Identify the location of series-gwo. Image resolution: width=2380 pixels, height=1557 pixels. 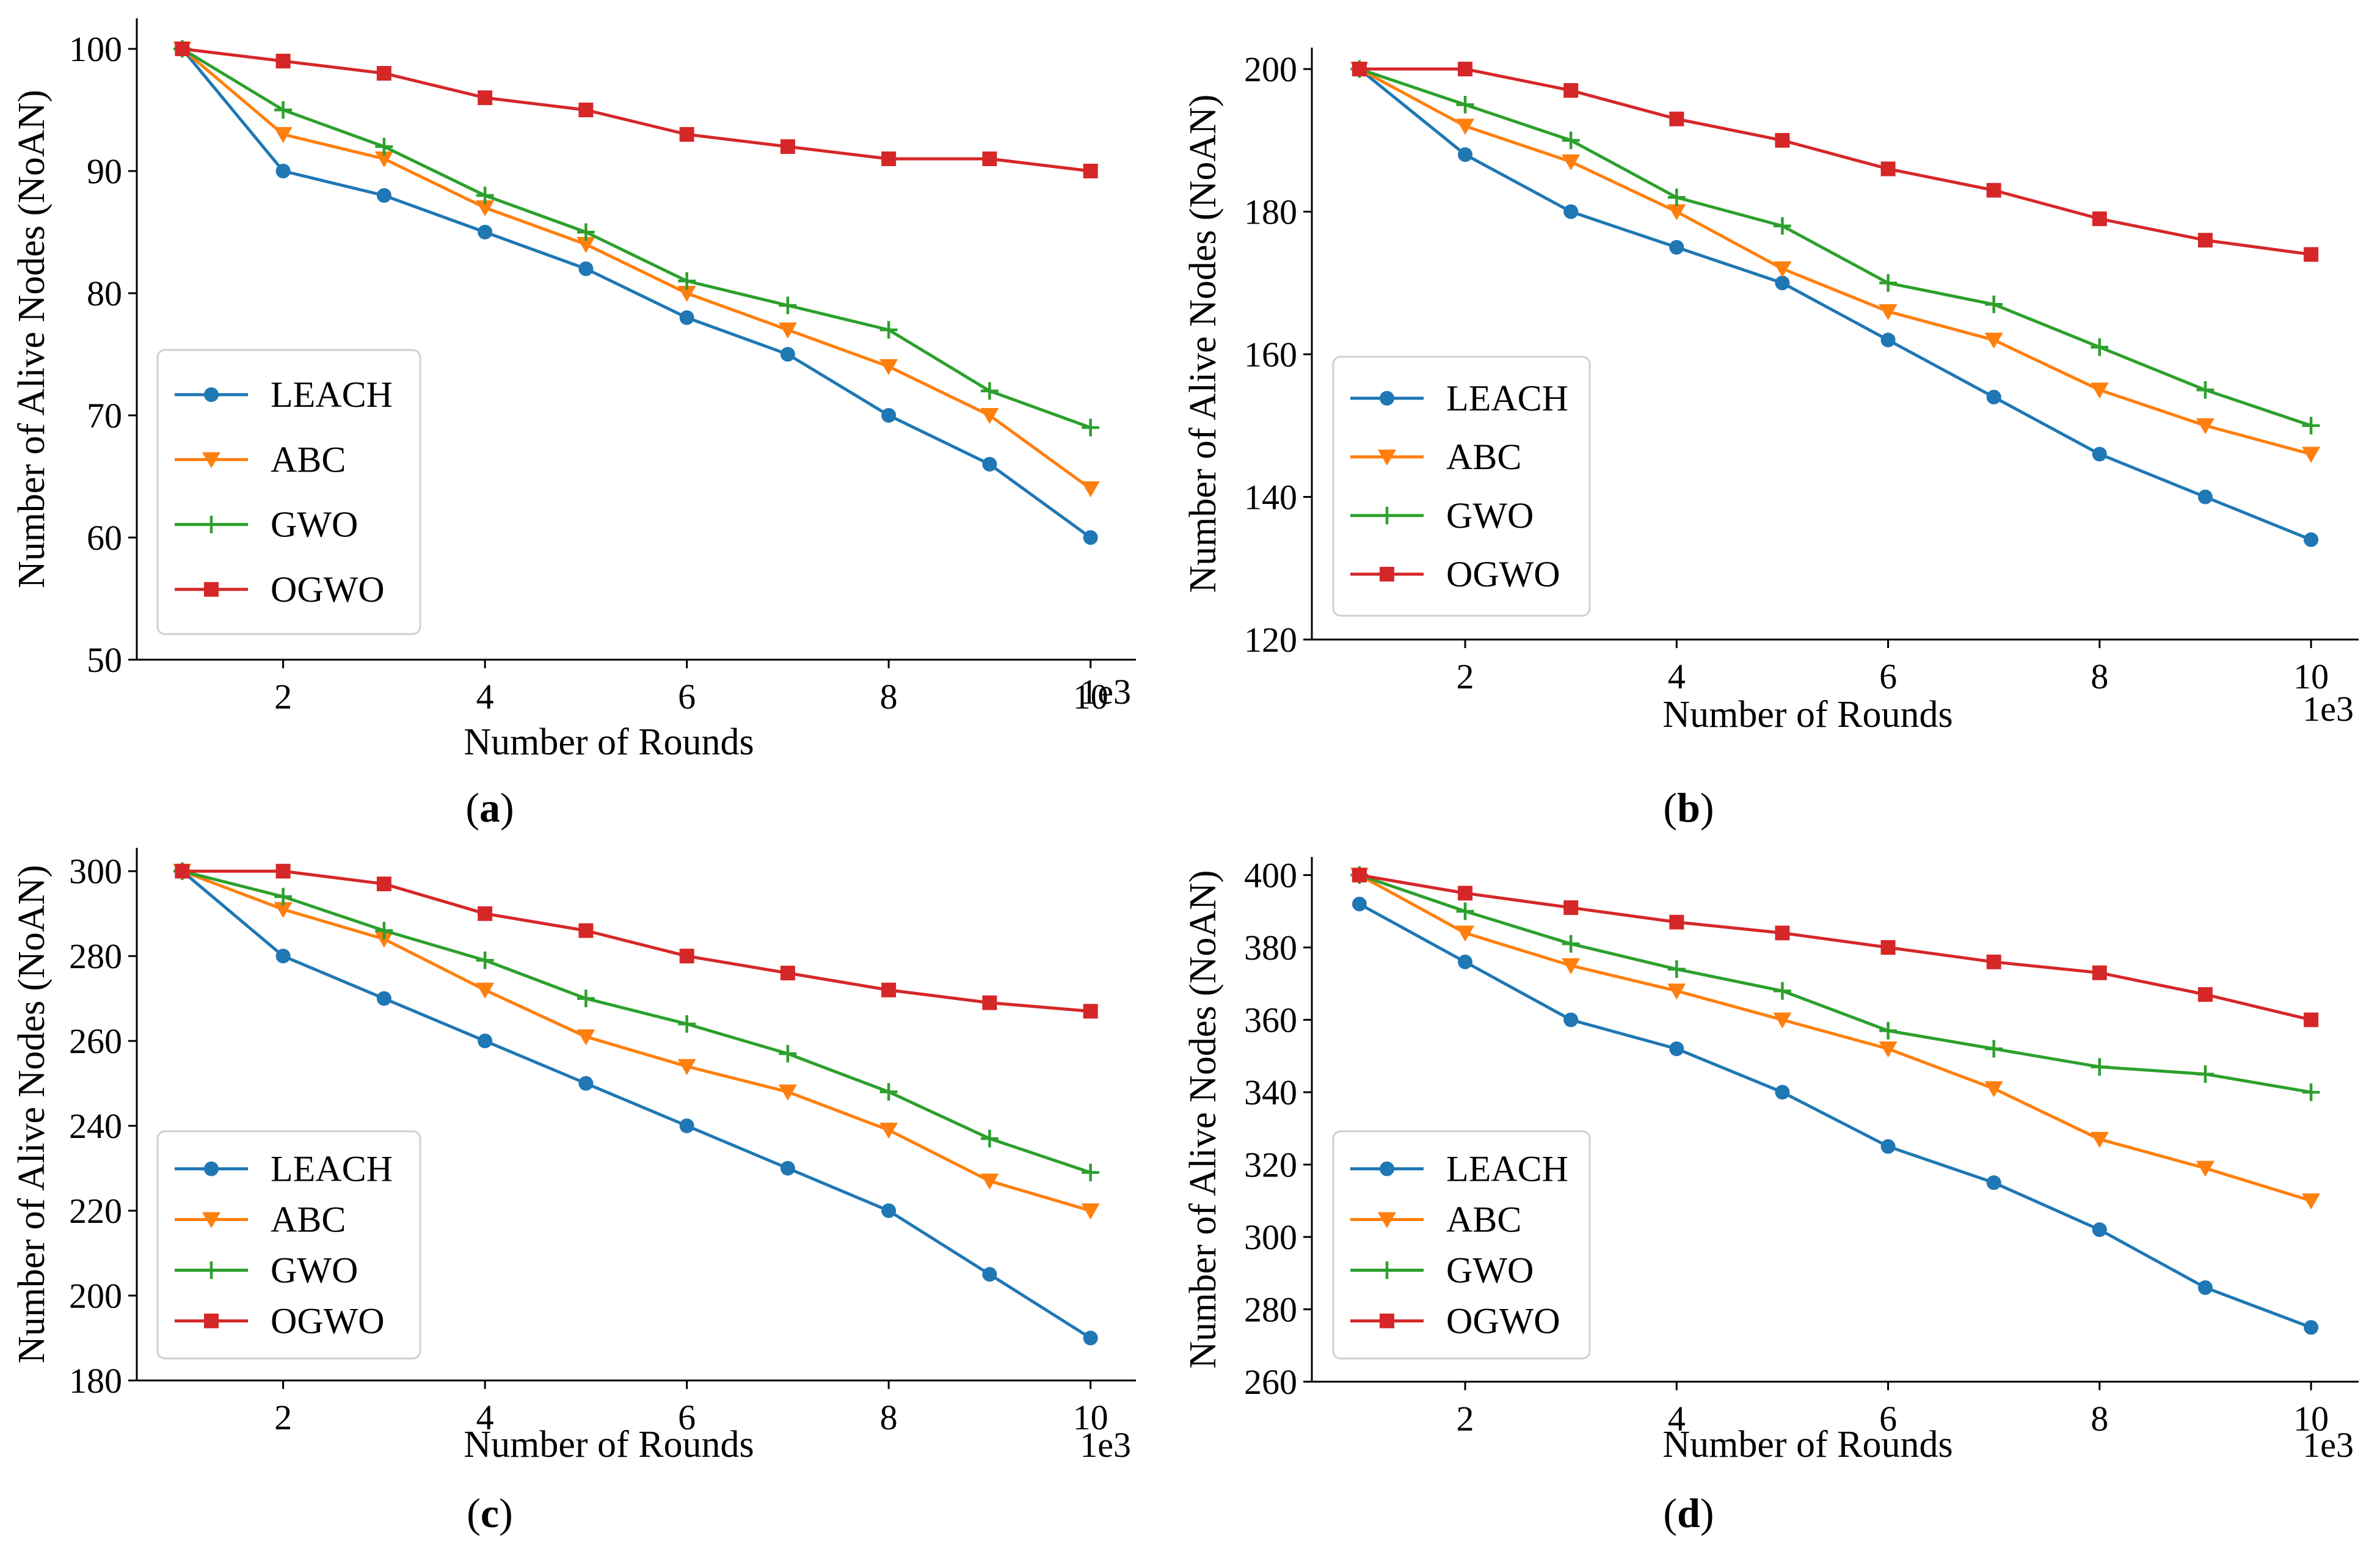
(636, 1021).